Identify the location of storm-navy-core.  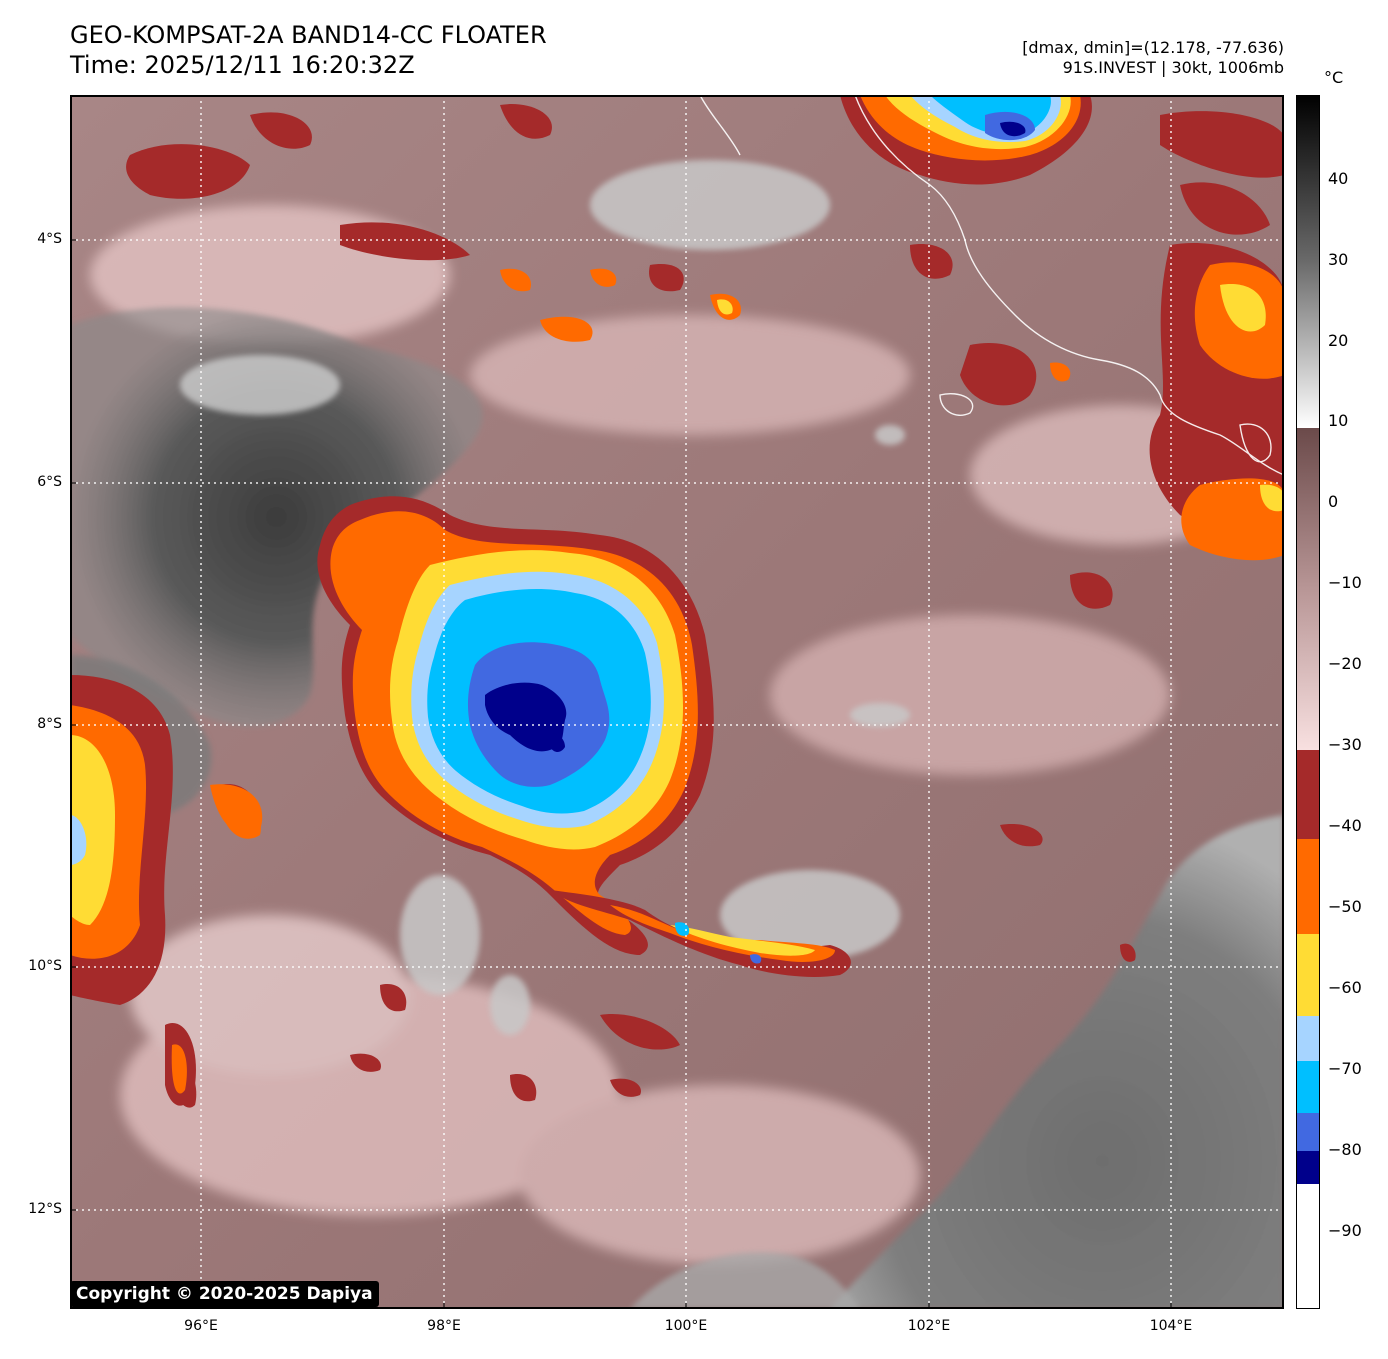
(526, 717).